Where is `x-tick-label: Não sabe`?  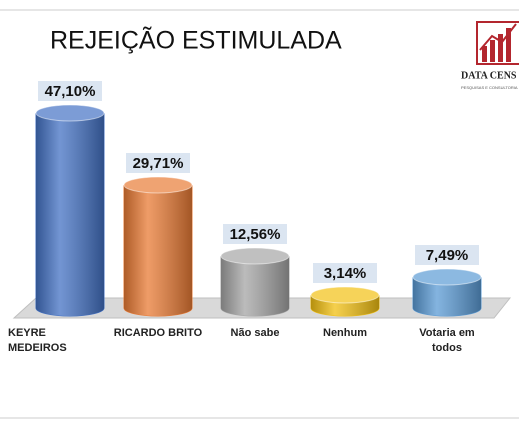
x-tick-label: Não sabe is located at coordinates (255, 333).